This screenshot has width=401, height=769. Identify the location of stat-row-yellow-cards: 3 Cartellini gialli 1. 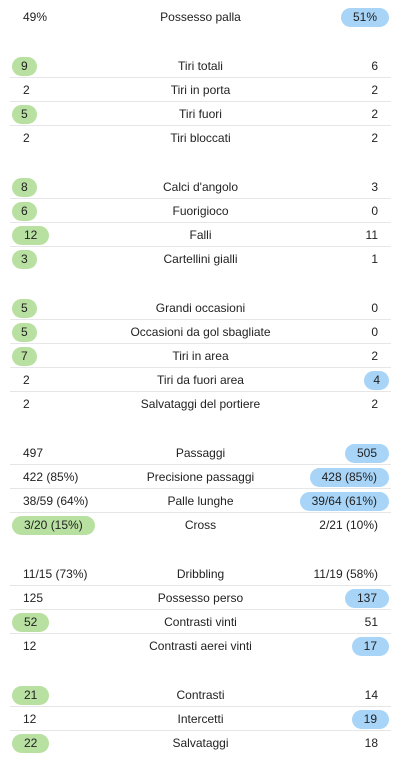
(200, 259).